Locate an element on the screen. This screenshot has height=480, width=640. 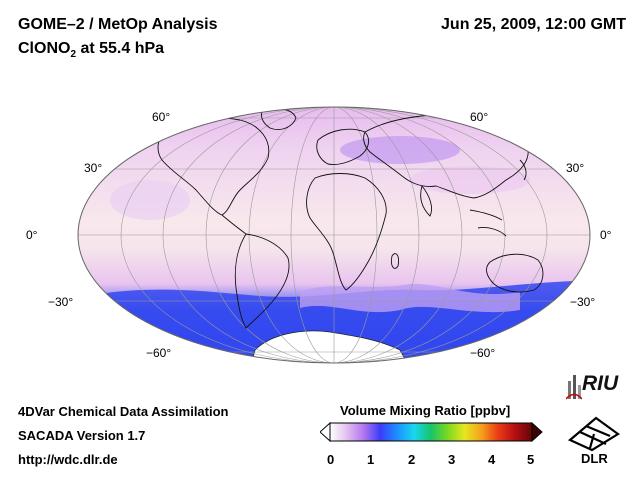
title-line2: ClONO2 at 55.4 hPa is located at coordinates (91, 50).